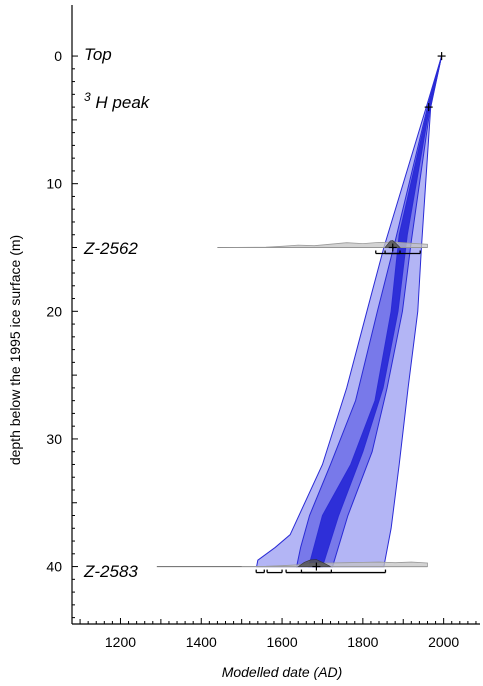  What do you see at coordinates (441, 56) in the screenshot?
I see `marker-top` at bounding box center [441, 56].